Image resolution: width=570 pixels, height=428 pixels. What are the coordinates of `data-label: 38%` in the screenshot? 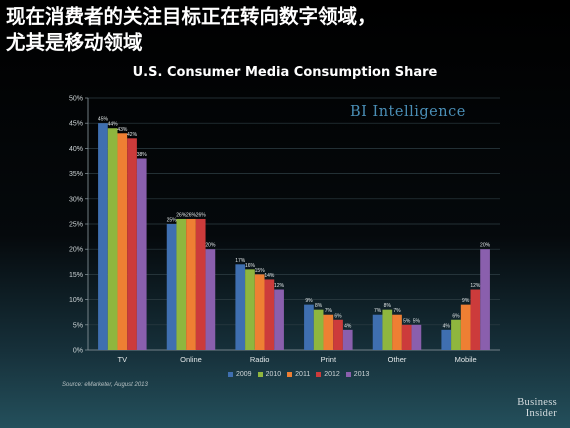 It's located at (142, 155).